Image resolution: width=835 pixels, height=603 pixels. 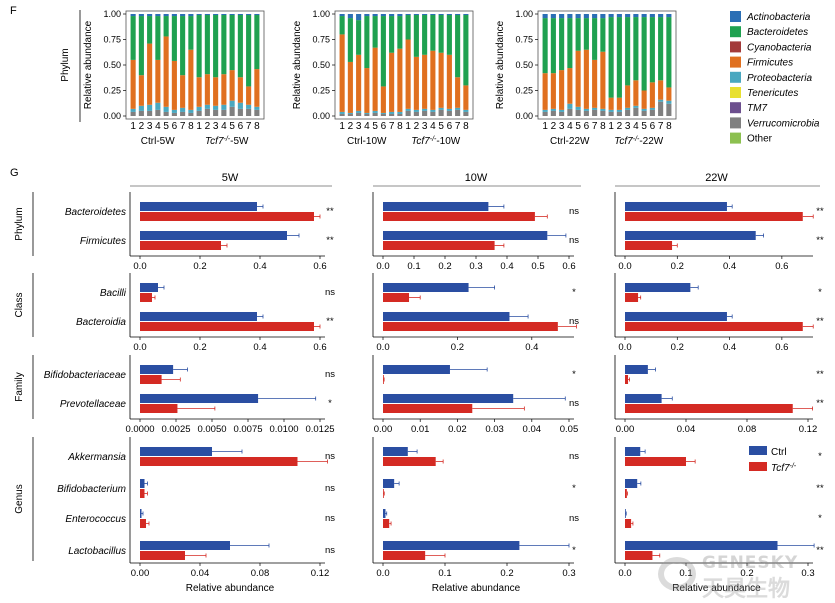 What do you see at coordinates (14, 173) in the screenshot?
I see `panel-g-label: G` at bounding box center [14, 173].